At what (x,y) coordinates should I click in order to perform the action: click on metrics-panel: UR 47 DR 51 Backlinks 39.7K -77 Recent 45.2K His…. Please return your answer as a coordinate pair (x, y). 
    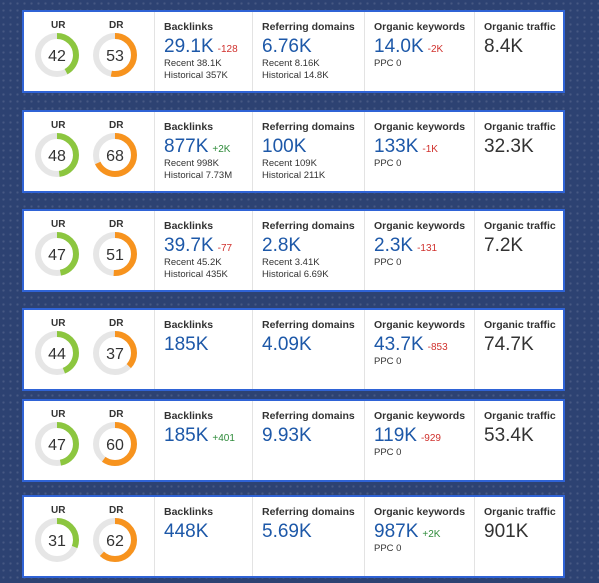
    Looking at the image, I should click on (293, 250).